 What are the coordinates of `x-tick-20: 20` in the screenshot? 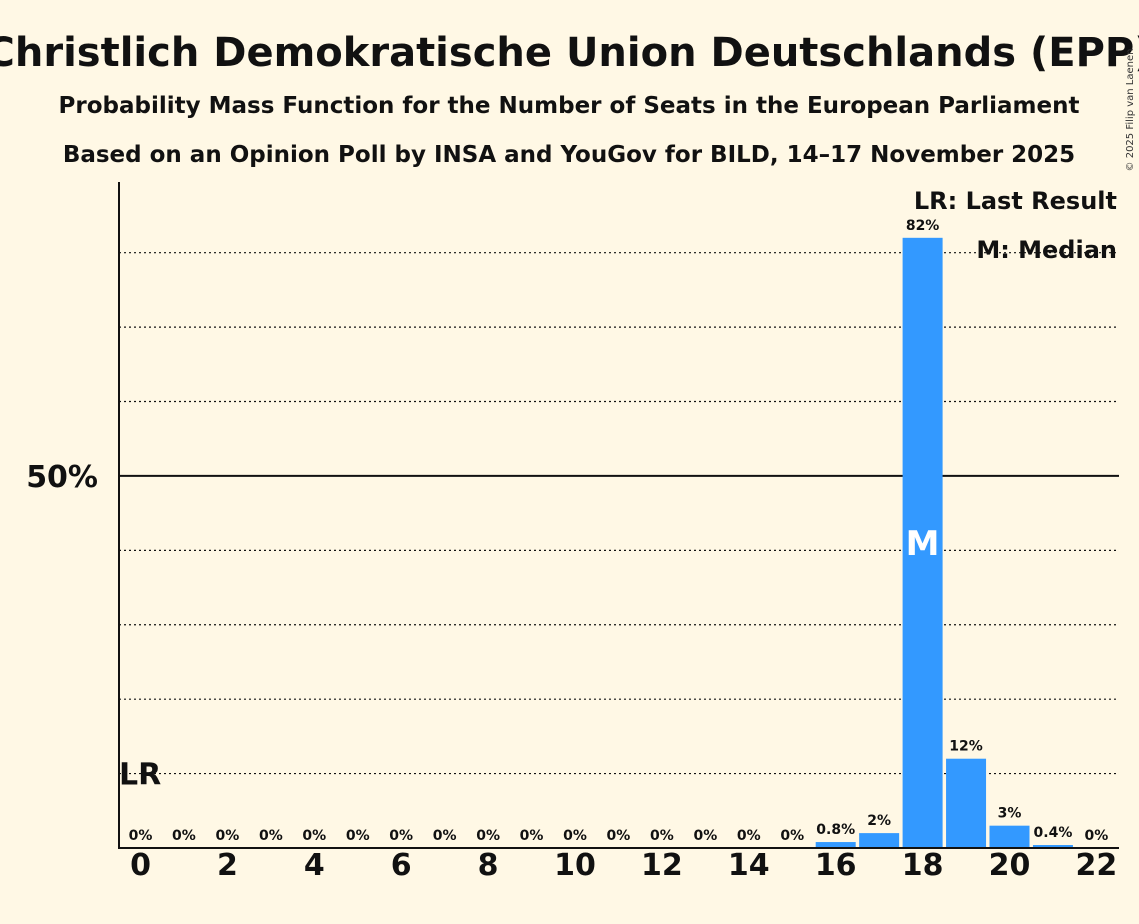 It's located at (1010, 865).